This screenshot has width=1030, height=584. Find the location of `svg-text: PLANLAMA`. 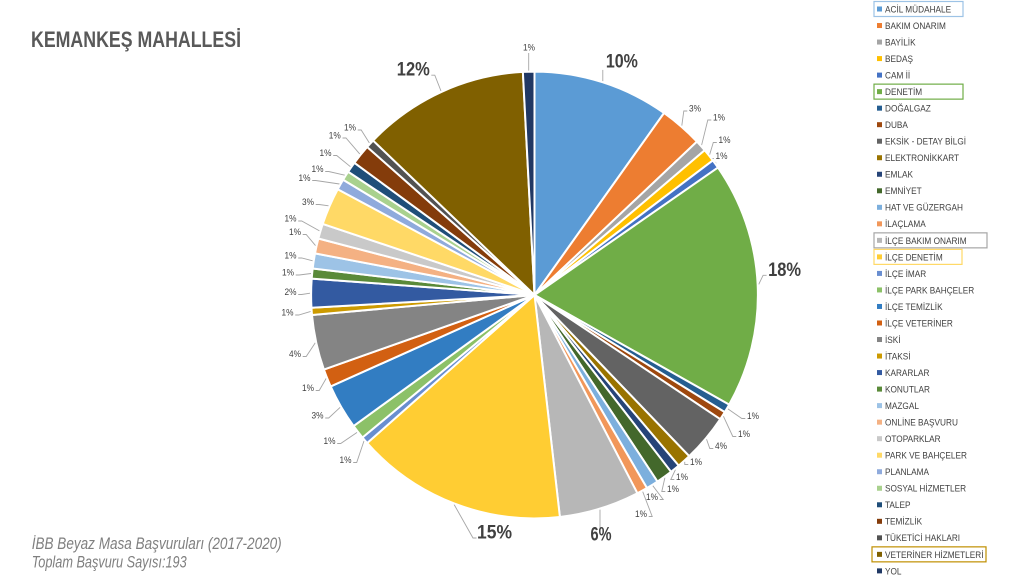

svg-text: PLANLAMA is located at coordinates (907, 472).